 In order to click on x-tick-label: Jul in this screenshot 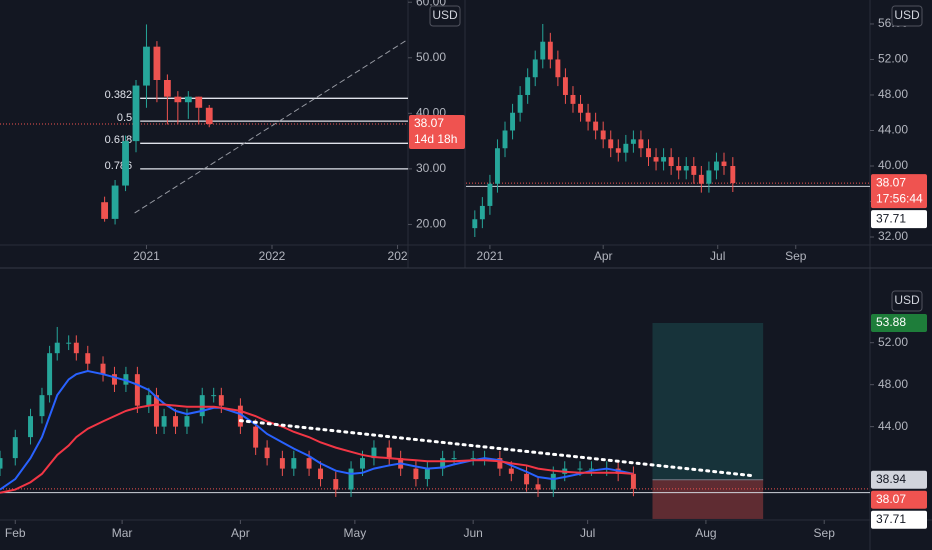, I will do `click(717, 256)`.